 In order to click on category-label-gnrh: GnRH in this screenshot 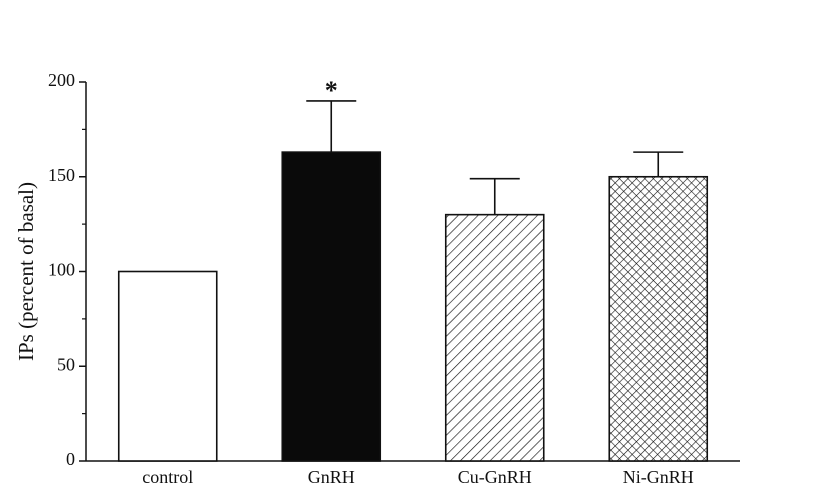, I will do `click(331, 477)`.